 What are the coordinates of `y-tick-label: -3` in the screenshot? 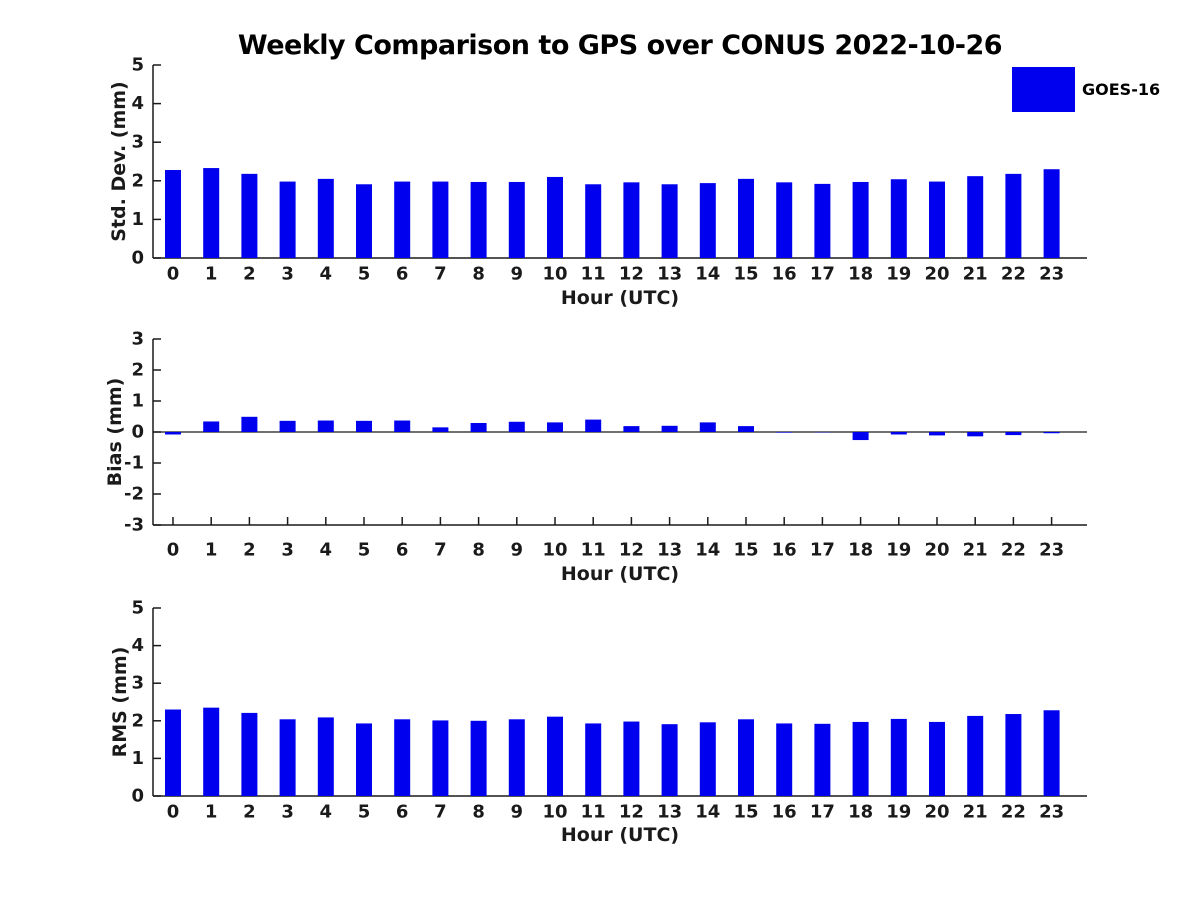 It's located at (134, 525).